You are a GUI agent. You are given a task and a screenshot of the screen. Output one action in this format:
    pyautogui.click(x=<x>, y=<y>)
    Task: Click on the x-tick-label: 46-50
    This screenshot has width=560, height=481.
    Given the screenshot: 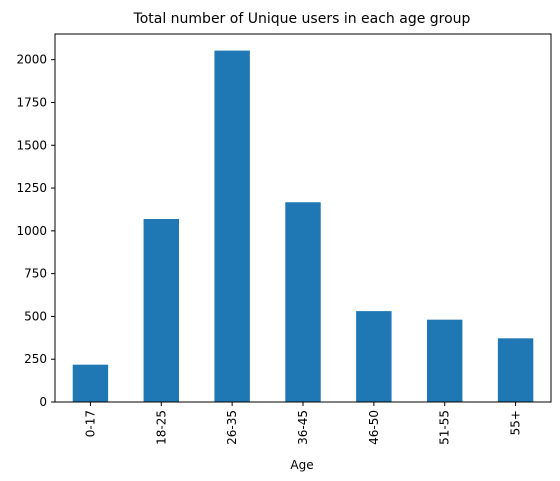 What is the action you would take?
    pyautogui.click(x=374, y=427)
    